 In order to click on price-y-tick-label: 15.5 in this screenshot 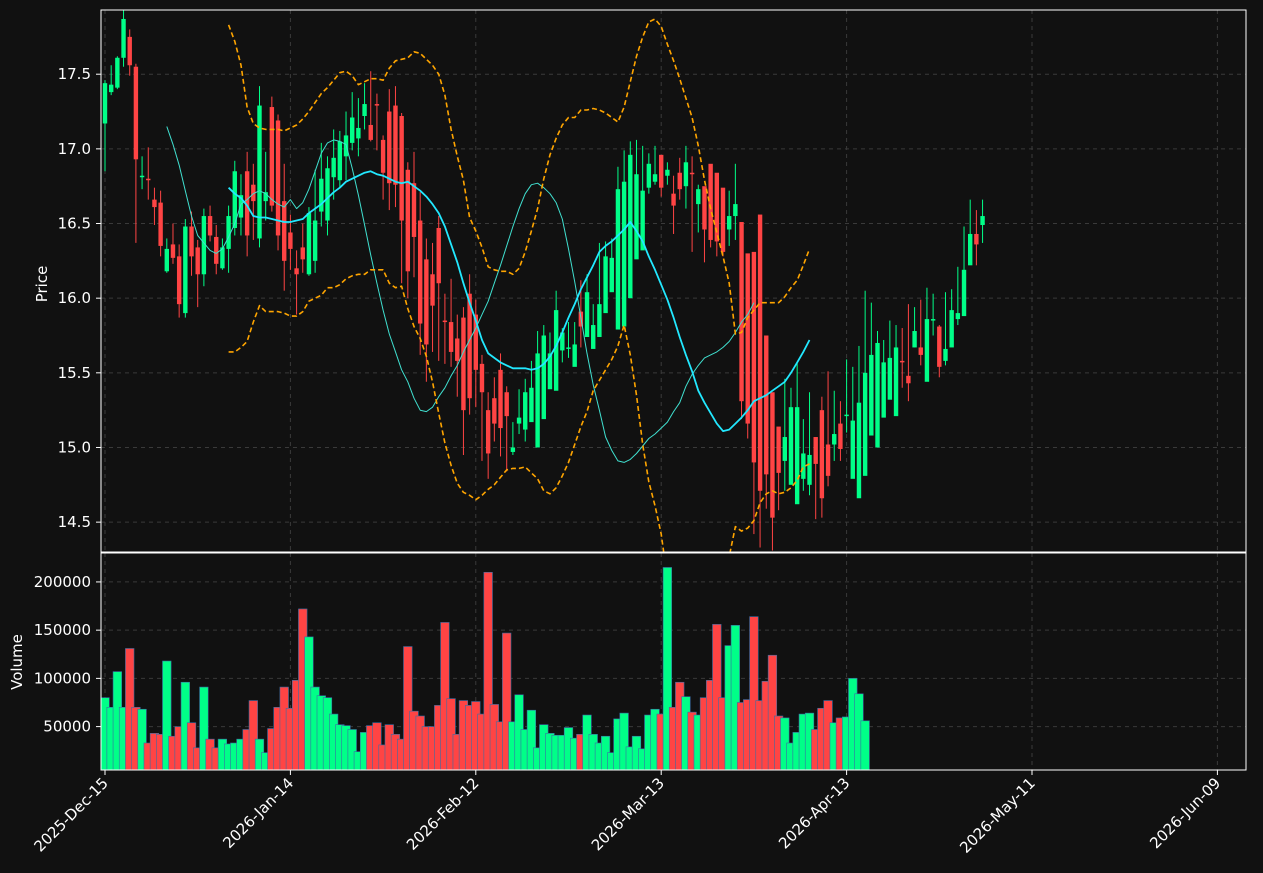, I will do `click(74, 373)`.